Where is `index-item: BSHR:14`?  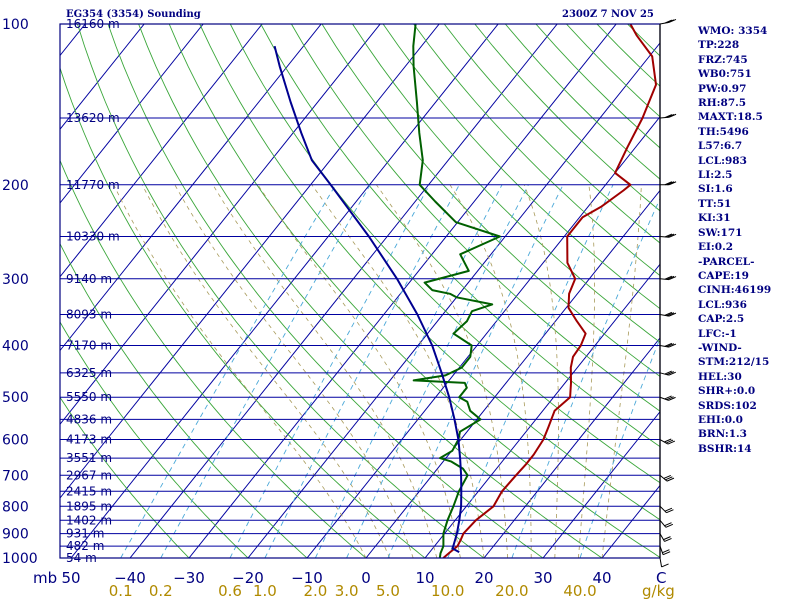 index-item: BSHR:14 is located at coordinates (725, 448).